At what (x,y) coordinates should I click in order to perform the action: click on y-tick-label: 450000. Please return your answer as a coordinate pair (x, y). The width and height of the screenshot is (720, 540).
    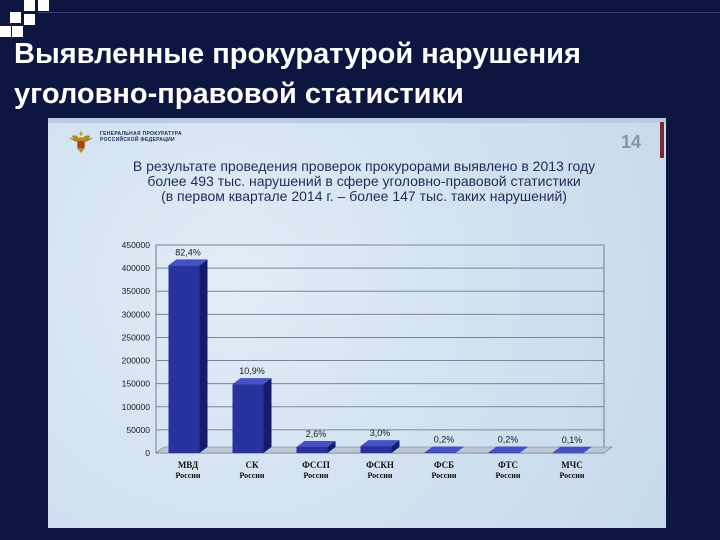
    Looking at the image, I should click on (136, 245).